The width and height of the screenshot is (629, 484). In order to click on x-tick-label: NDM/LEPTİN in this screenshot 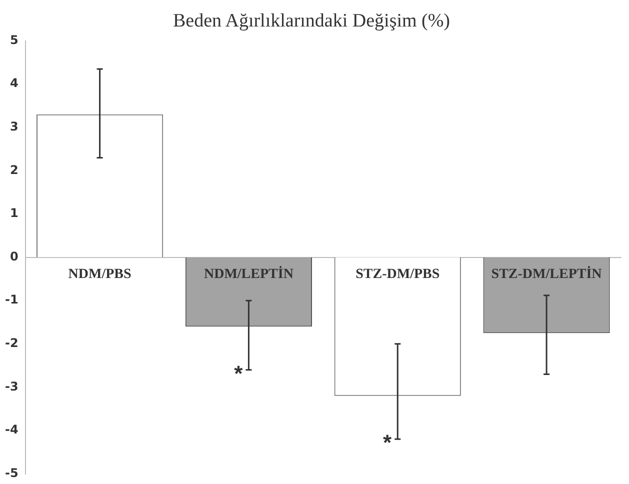, I will do `click(249, 274)`.